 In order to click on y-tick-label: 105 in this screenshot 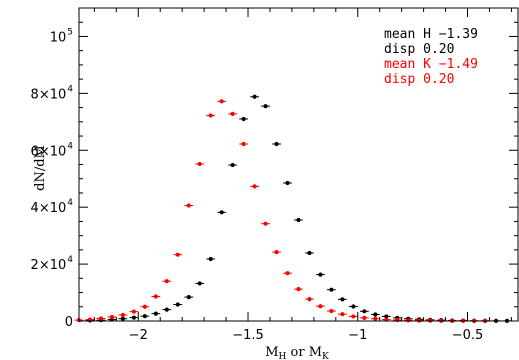, I will do `click(61, 36)`.